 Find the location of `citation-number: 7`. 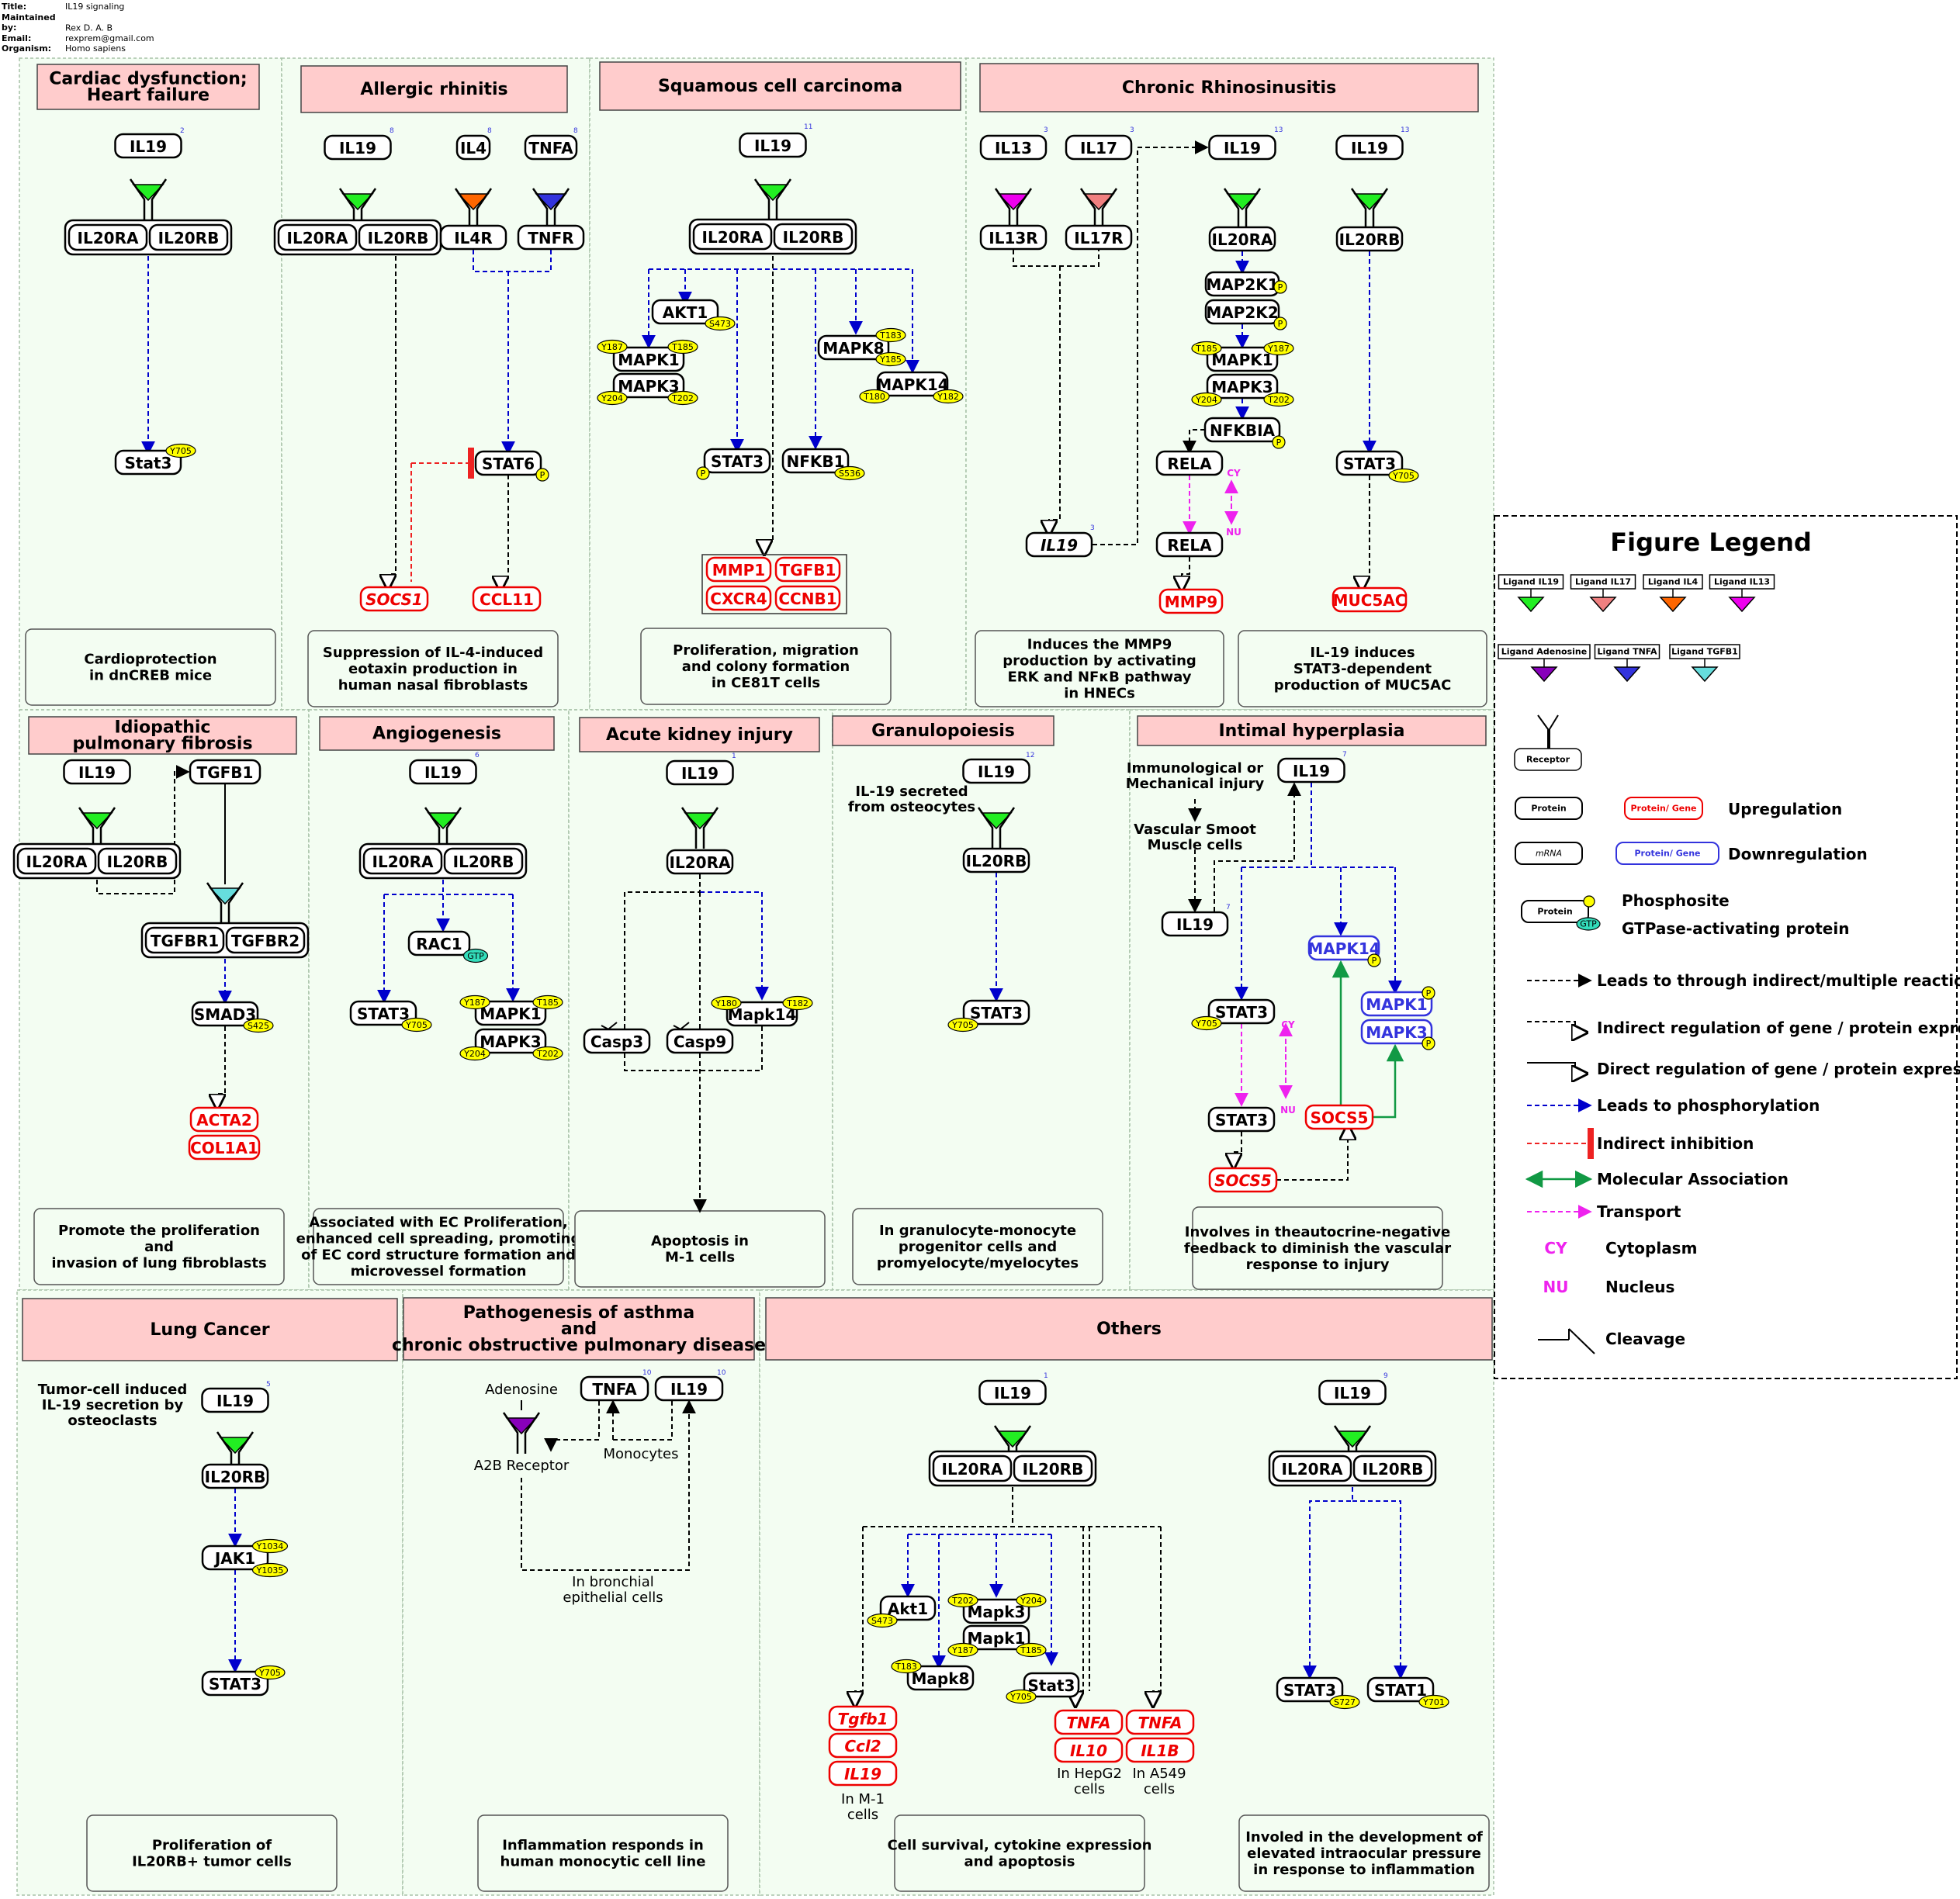

citation-number: 7 is located at coordinates (1228, 908).